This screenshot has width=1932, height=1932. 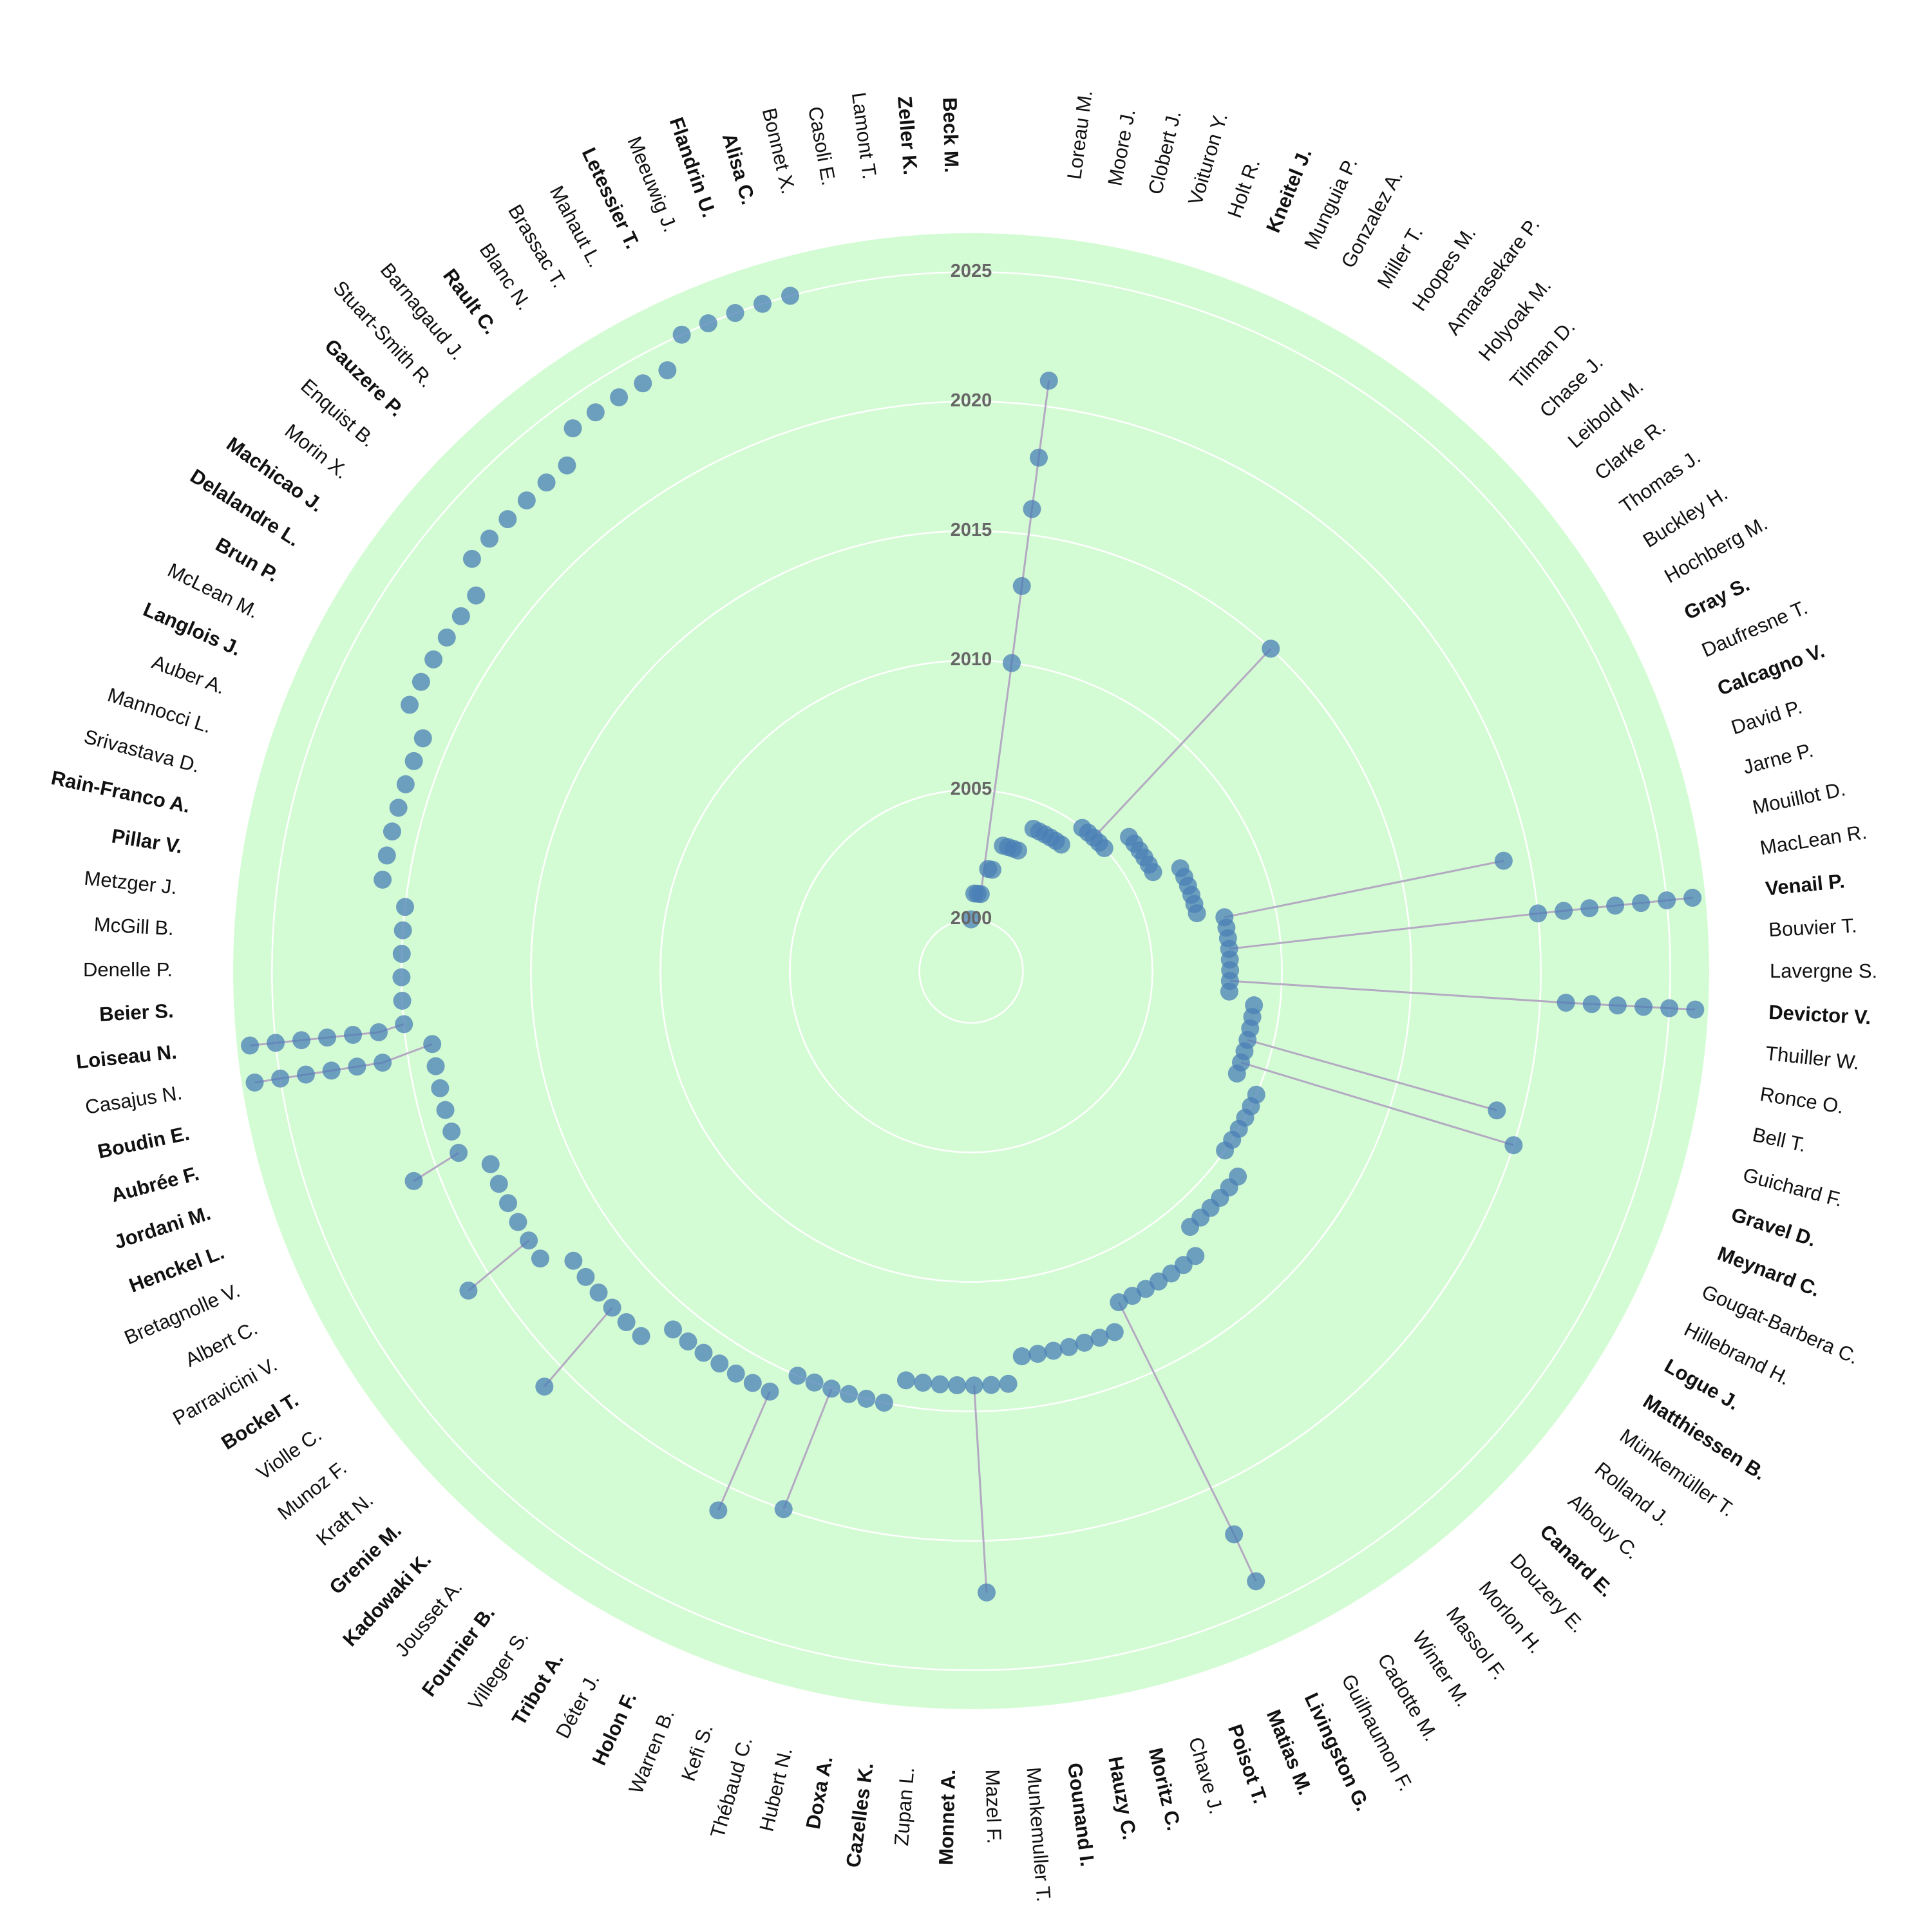 I want to click on grid-ring, so click(x=971, y=971).